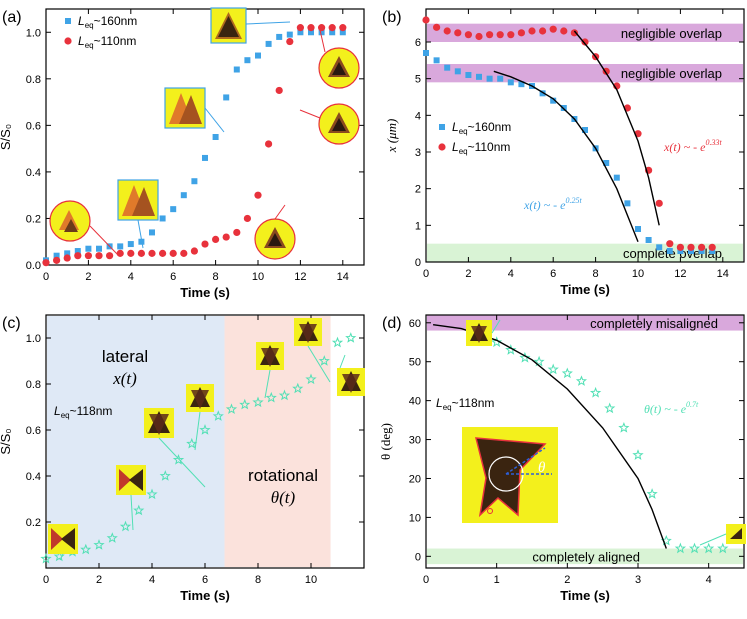 This screenshot has width=747, height=619. What do you see at coordinates (654, 323) in the screenshot?
I see `band-label: completely misaligned` at bounding box center [654, 323].